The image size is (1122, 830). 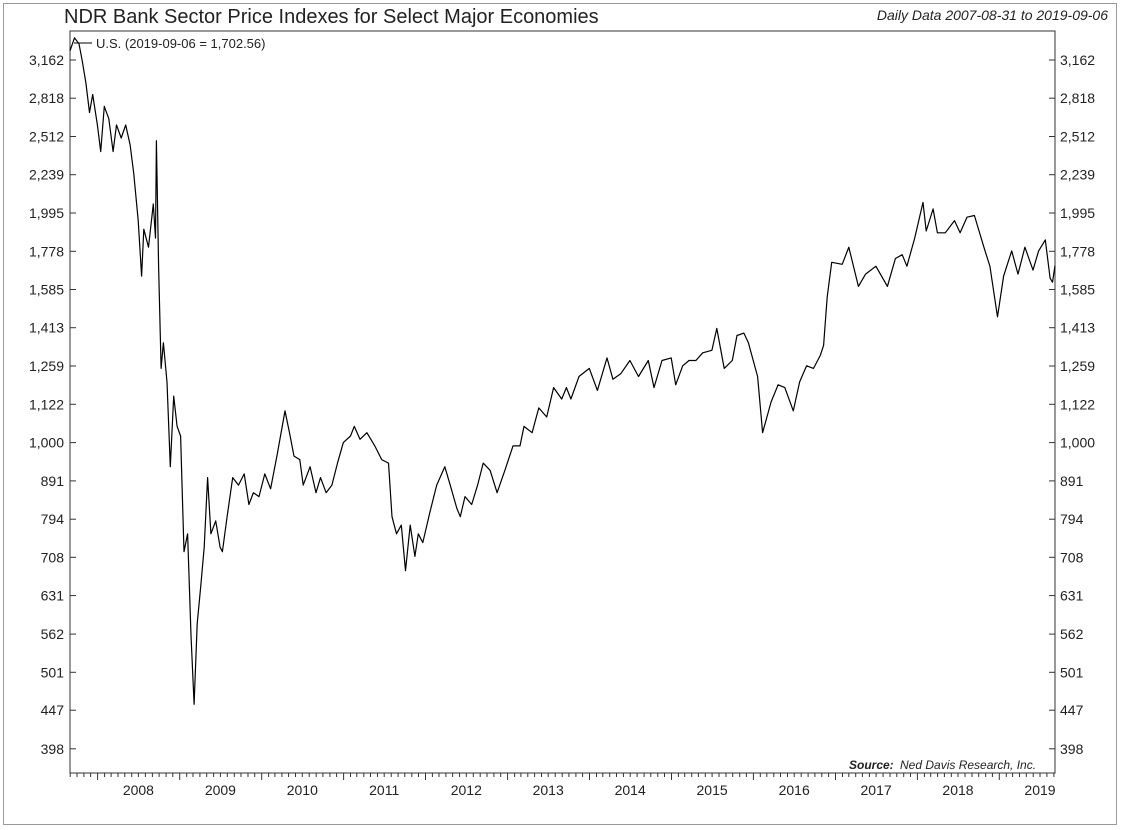 I want to click on y-tick-label-left: 794, so click(x=53, y=519).